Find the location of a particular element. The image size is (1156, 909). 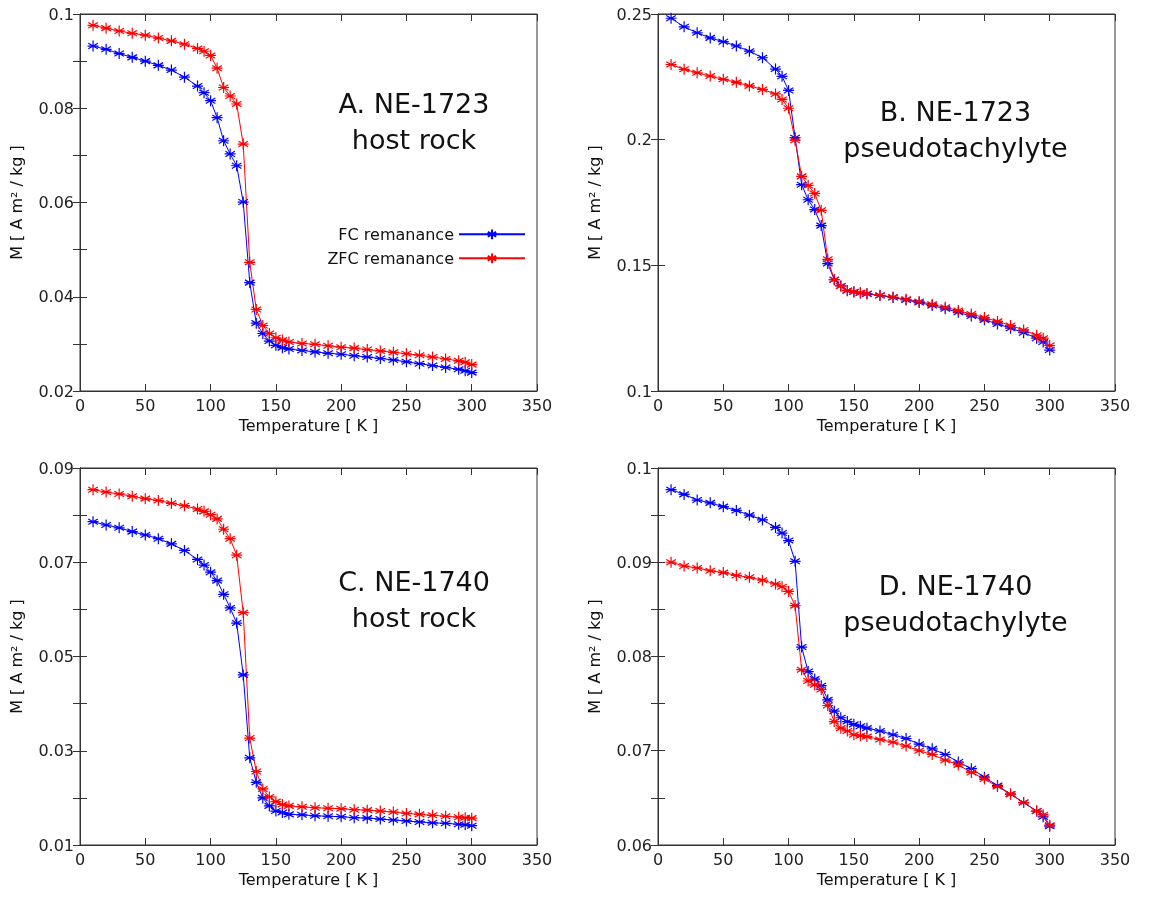

y-tick-label: 0.05 is located at coordinates (56, 656).